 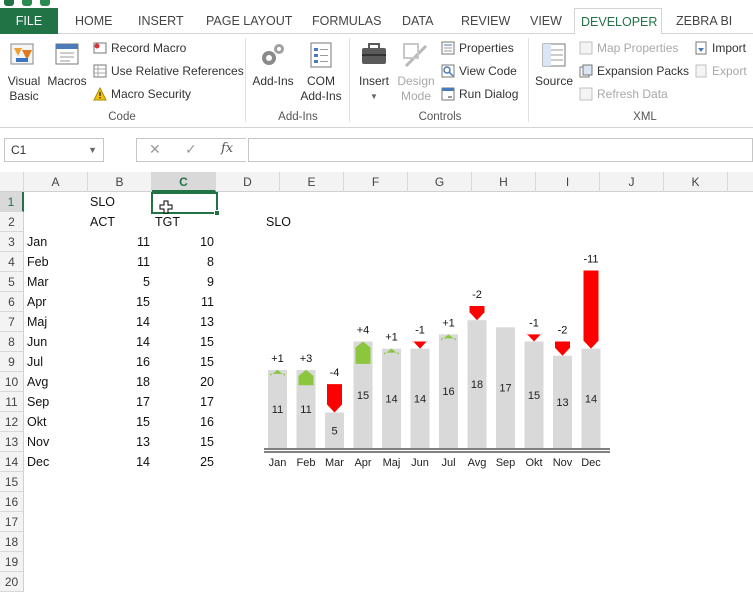 What do you see at coordinates (168, 71) in the screenshot?
I see `relative-references-button: Use Relative References` at bounding box center [168, 71].